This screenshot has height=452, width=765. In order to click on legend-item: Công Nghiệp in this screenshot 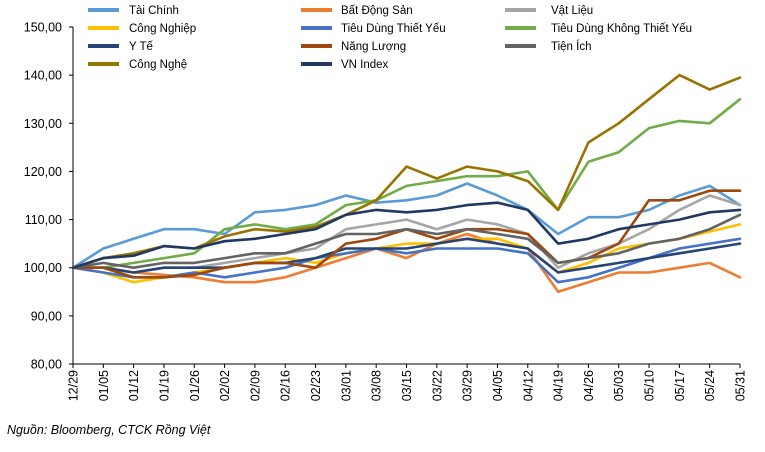, I will do `click(142, 29)`.